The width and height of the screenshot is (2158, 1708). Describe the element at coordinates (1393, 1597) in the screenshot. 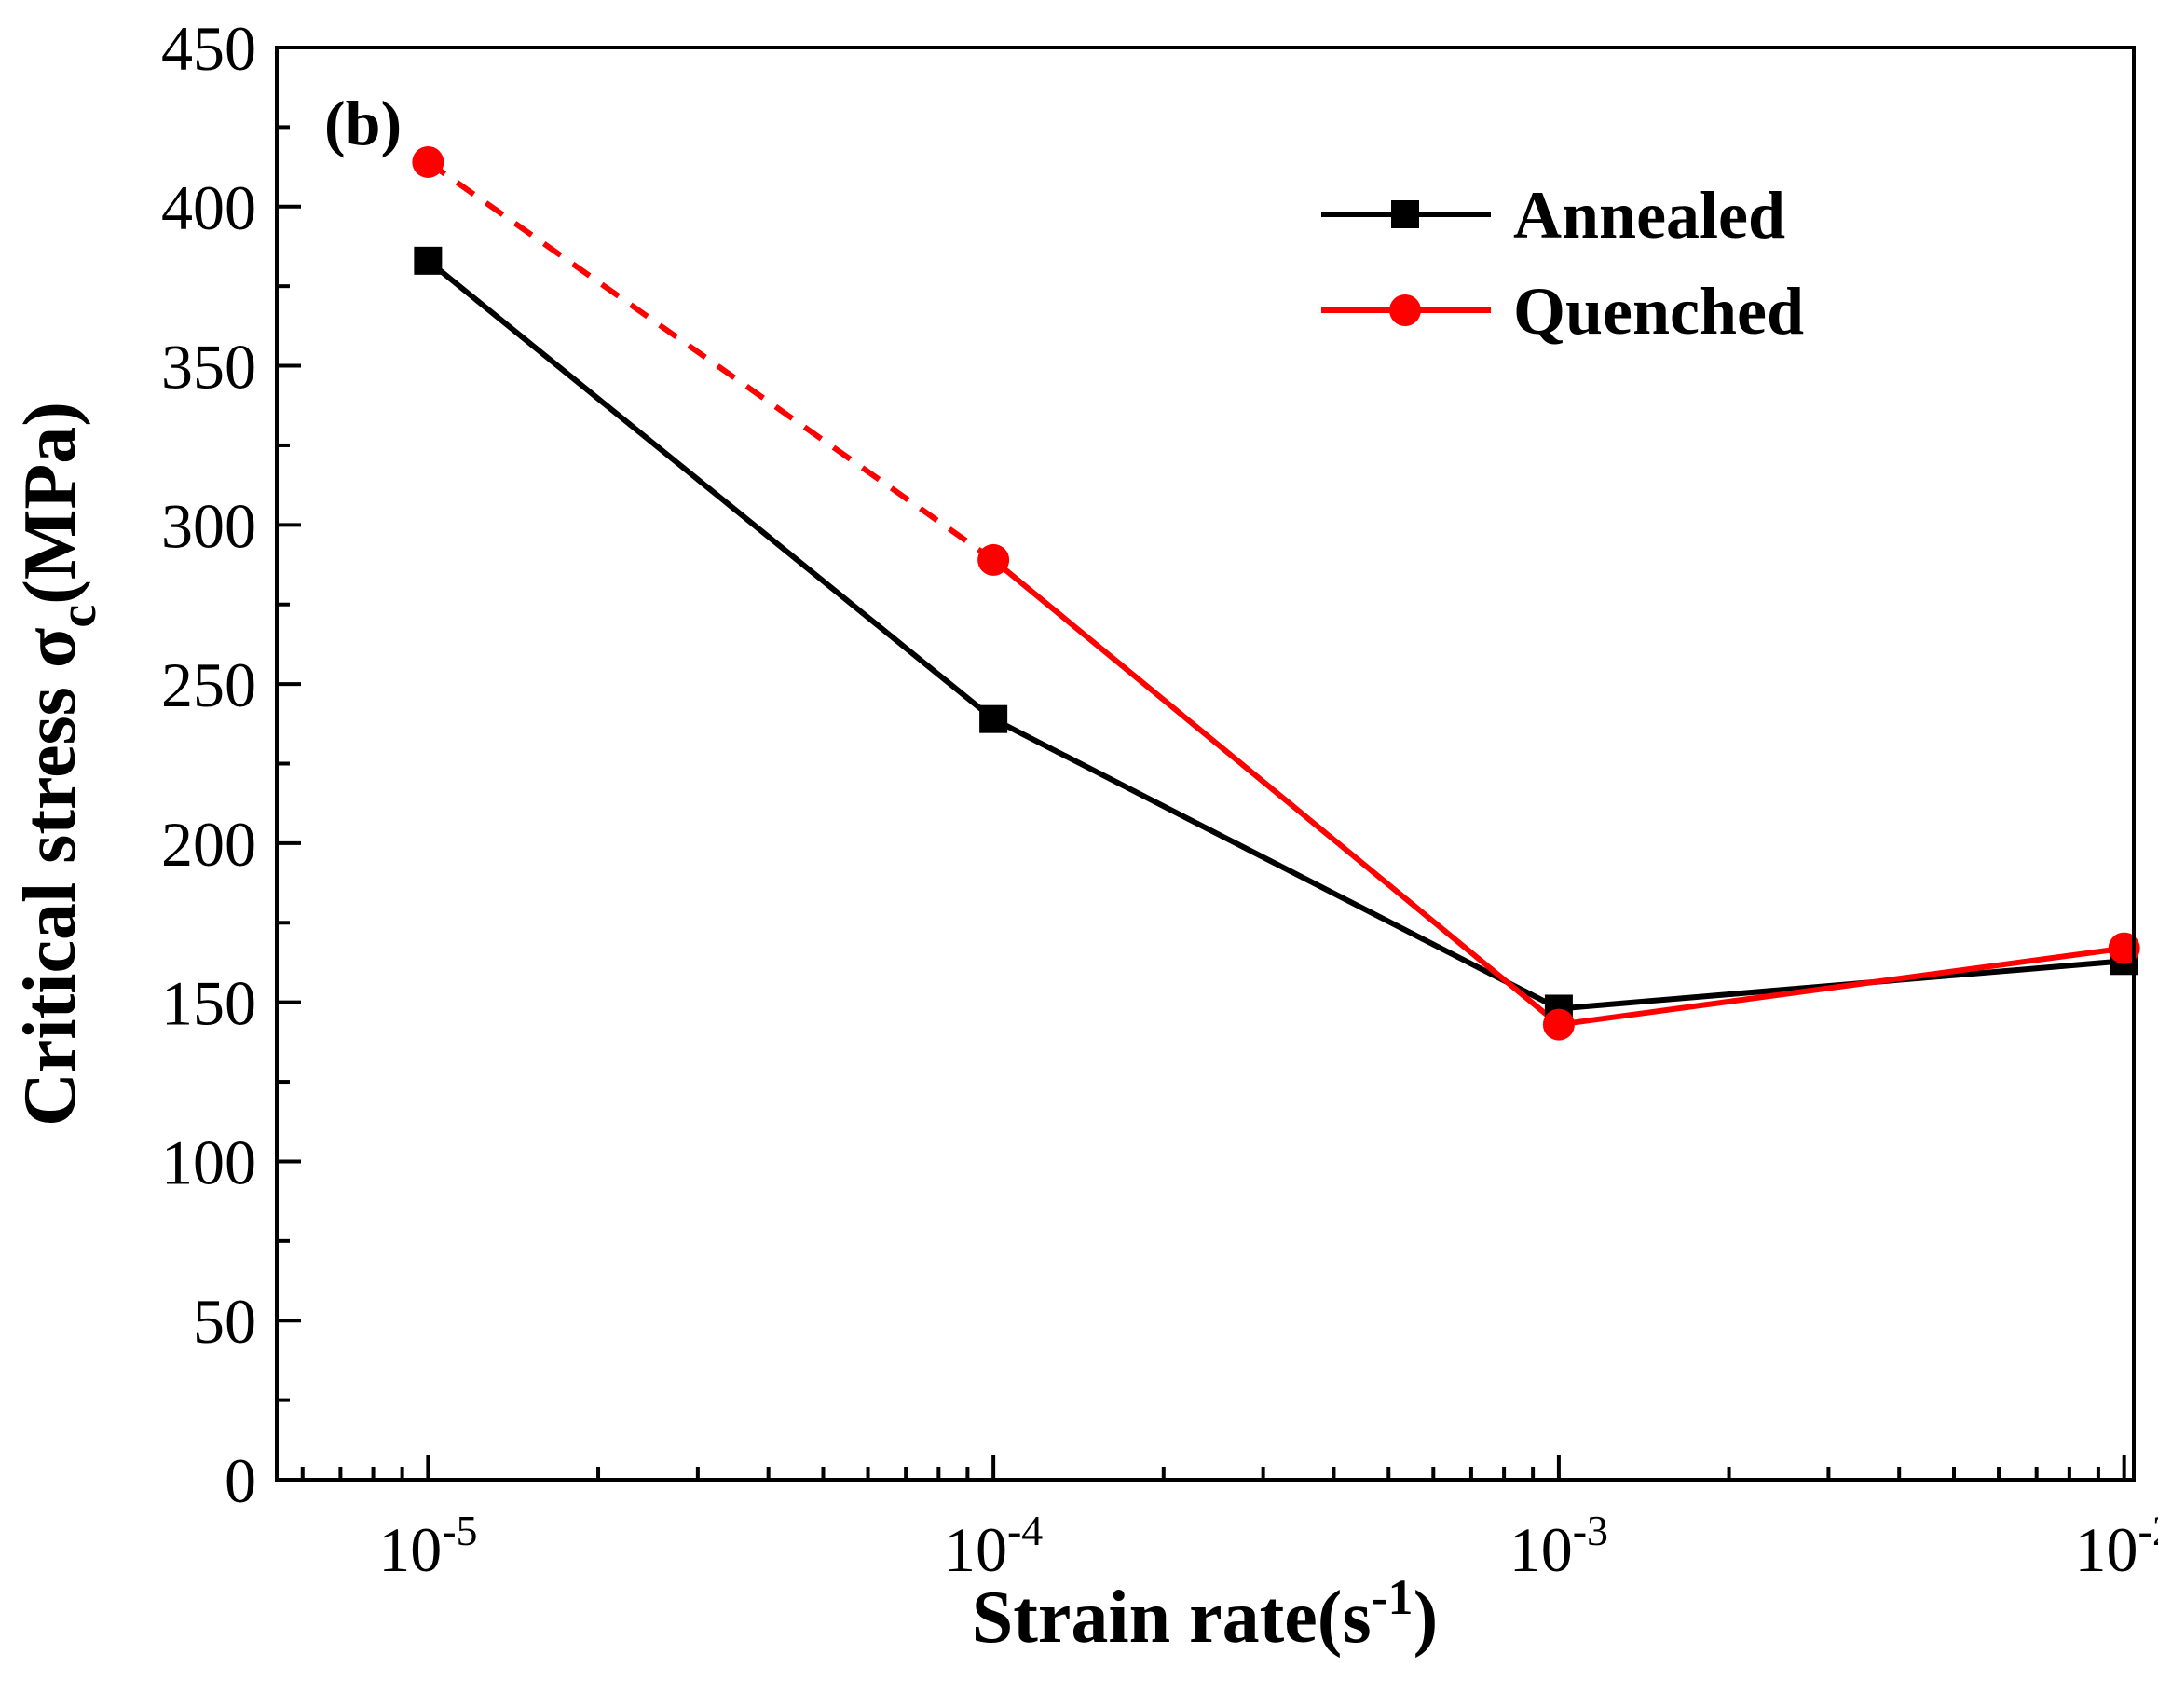

I see `x-axis-title-sup: -1` at that location.